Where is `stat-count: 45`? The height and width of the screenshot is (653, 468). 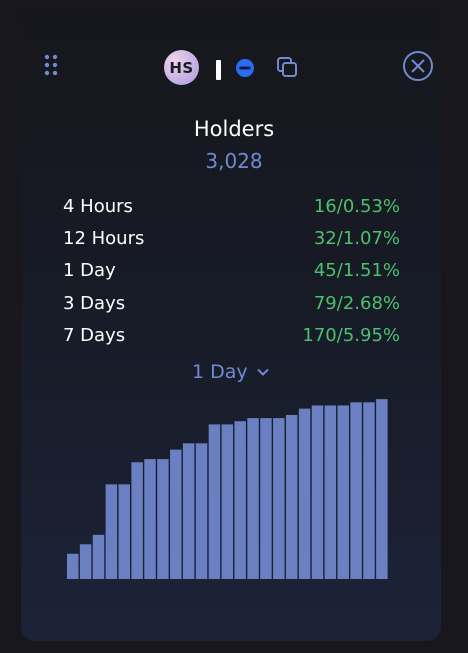 stat-count: 45 is located at coordinates (325, 271).